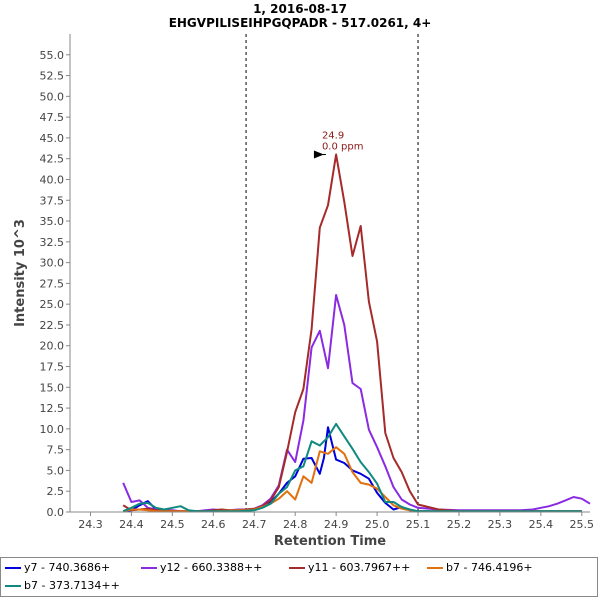 This screenshot has width=600, height=600. I want to click on legend-item: y12 - 660.3388++, so click(201, 568).